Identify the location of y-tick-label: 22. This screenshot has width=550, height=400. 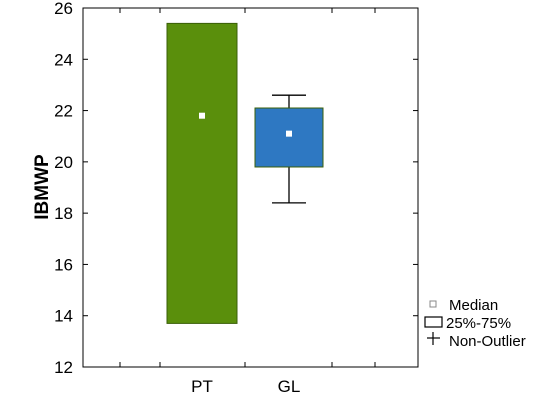
(63, 111).